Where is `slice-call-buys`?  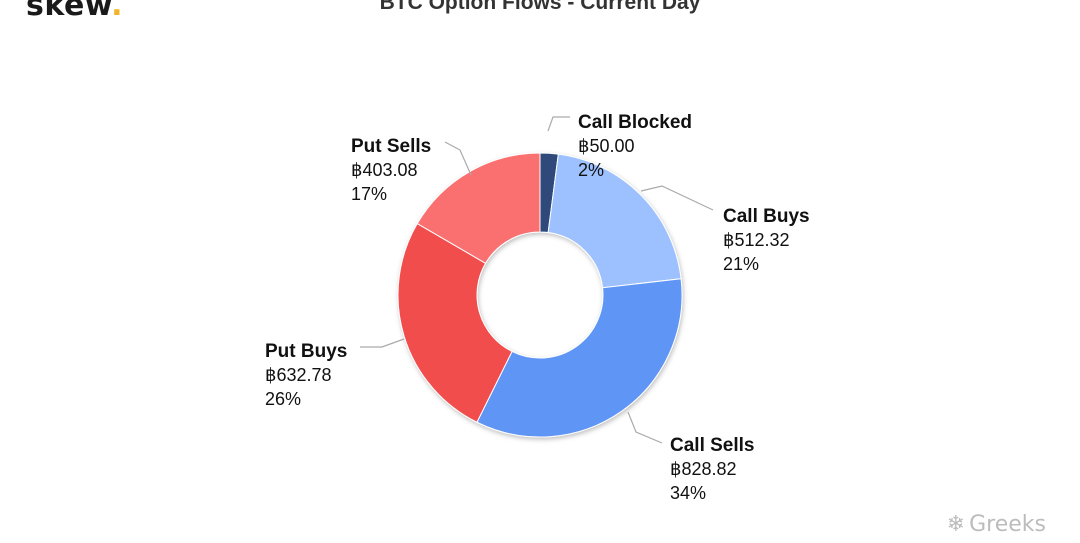 slice-call-buys is located at coordinates (614, 221).